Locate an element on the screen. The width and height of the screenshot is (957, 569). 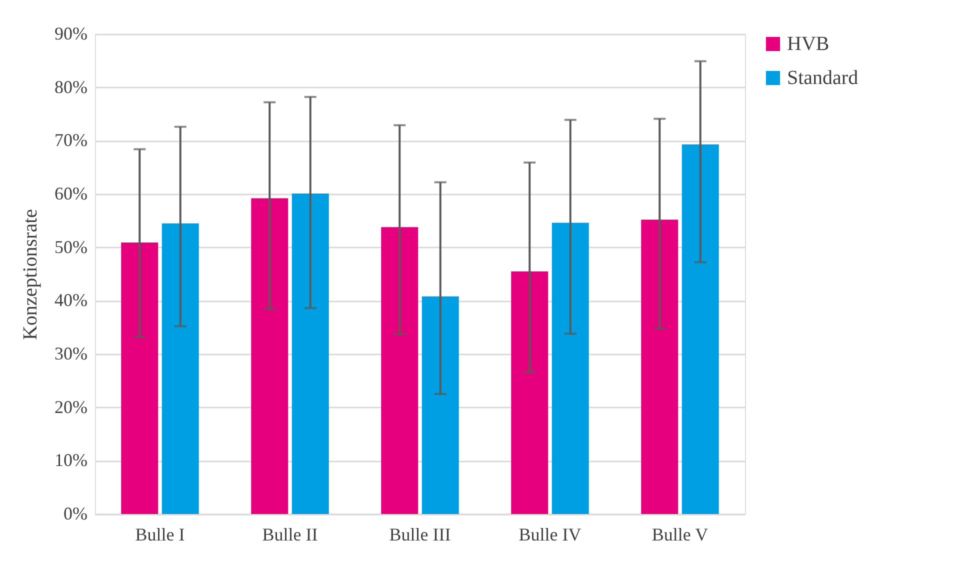
y-tick-label: 0% is located at coordinates (76, 514).